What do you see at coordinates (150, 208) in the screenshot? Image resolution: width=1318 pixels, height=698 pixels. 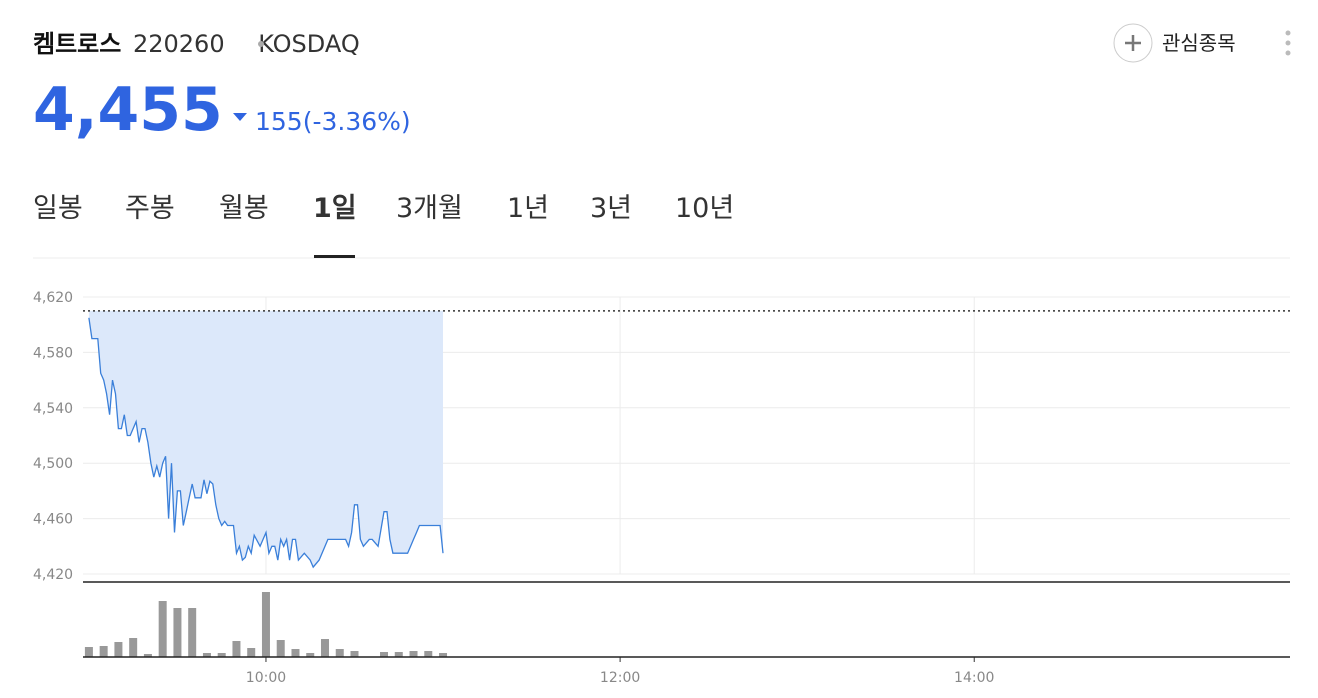 I see `period-tab: 주봉` at bounding box center [150, 208].